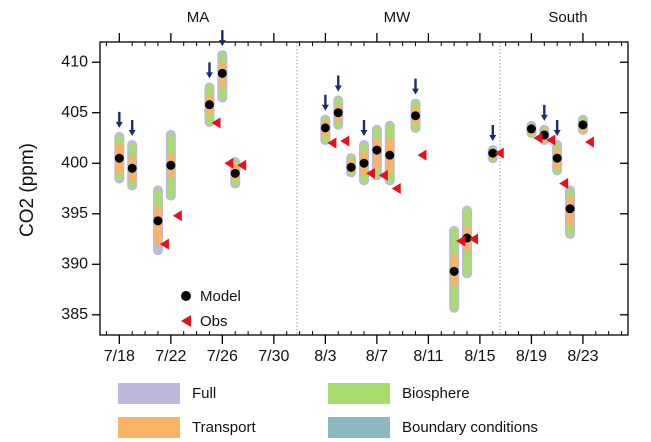 The height and width of the screenshot is (442, 651). I want to click on y-tick-label: 395, so click(74, 213).